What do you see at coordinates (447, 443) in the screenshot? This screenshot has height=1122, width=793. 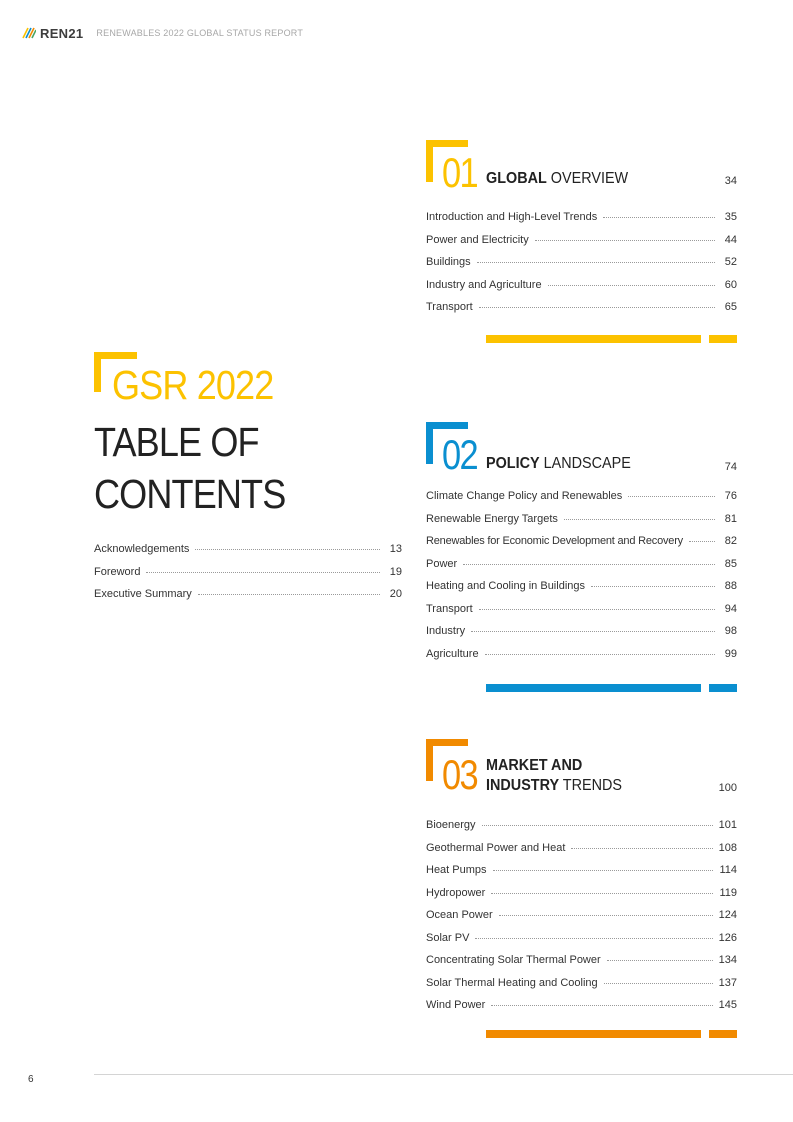 I see `bracket-top-left` at bounding box center [447, 443].